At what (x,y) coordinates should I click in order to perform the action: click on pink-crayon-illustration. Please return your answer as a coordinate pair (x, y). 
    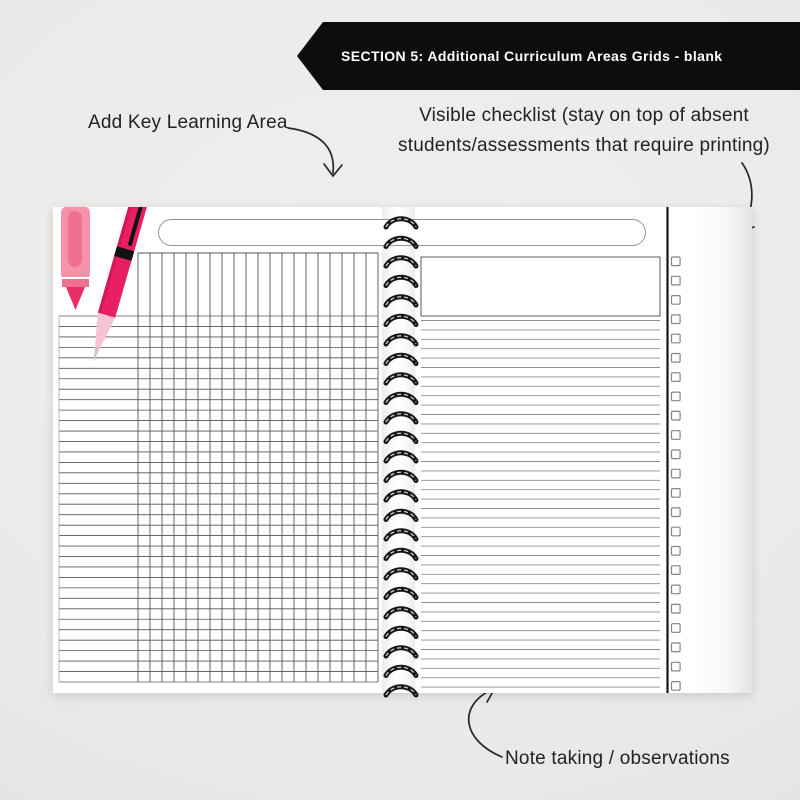
    Looking at the image, I should click on (75, 262).